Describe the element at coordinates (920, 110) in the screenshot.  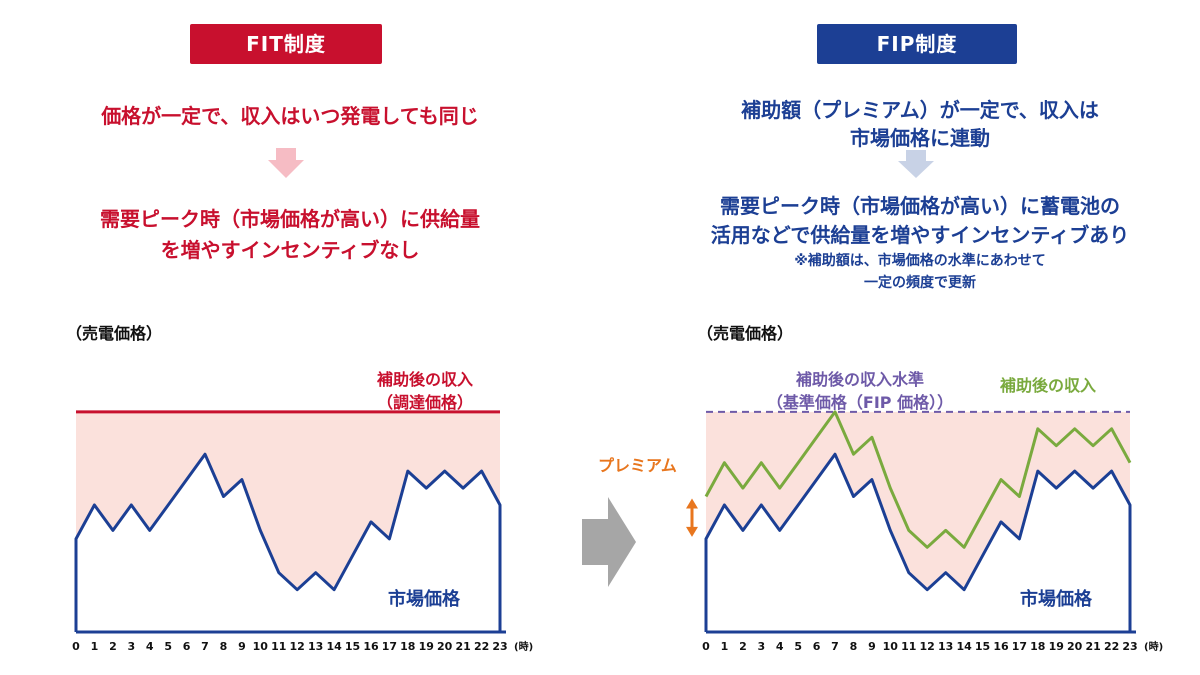
I see `fip-description-line-1: 補助額（プレミアム）が一定で、収入は` at that location.